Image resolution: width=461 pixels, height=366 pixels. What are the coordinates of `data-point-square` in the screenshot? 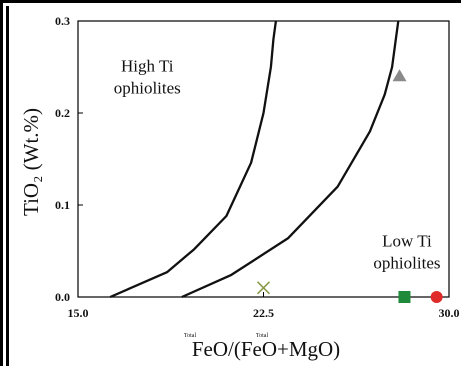 It's located at (404, 297).